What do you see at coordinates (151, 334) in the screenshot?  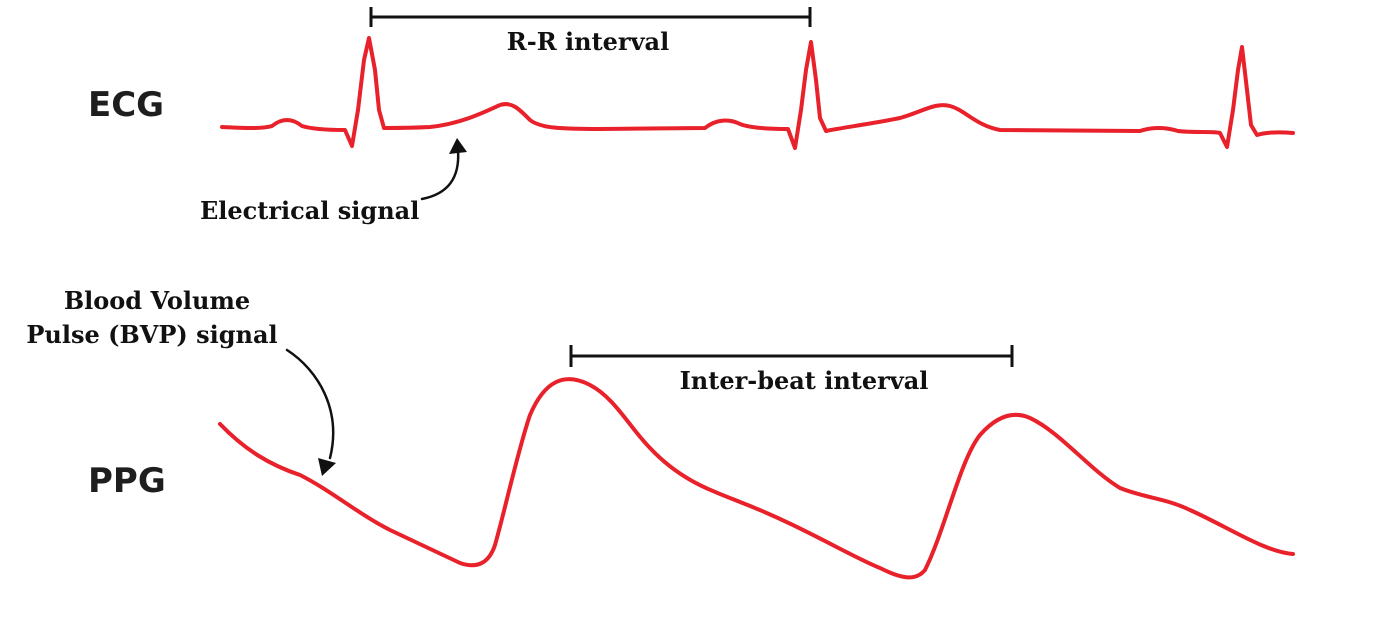 I see `bvp-label-line2: Pulse (BVP) signal` at bounding box center [151, 334].